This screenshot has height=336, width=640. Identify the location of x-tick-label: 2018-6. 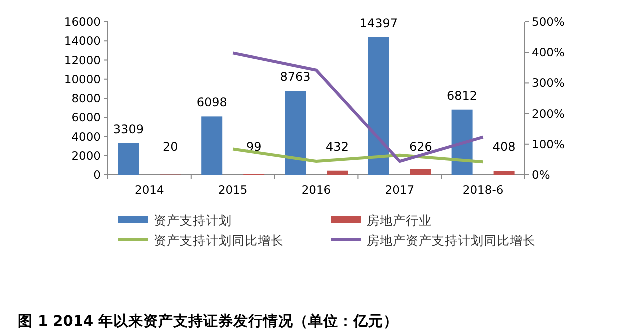
(483, 190).